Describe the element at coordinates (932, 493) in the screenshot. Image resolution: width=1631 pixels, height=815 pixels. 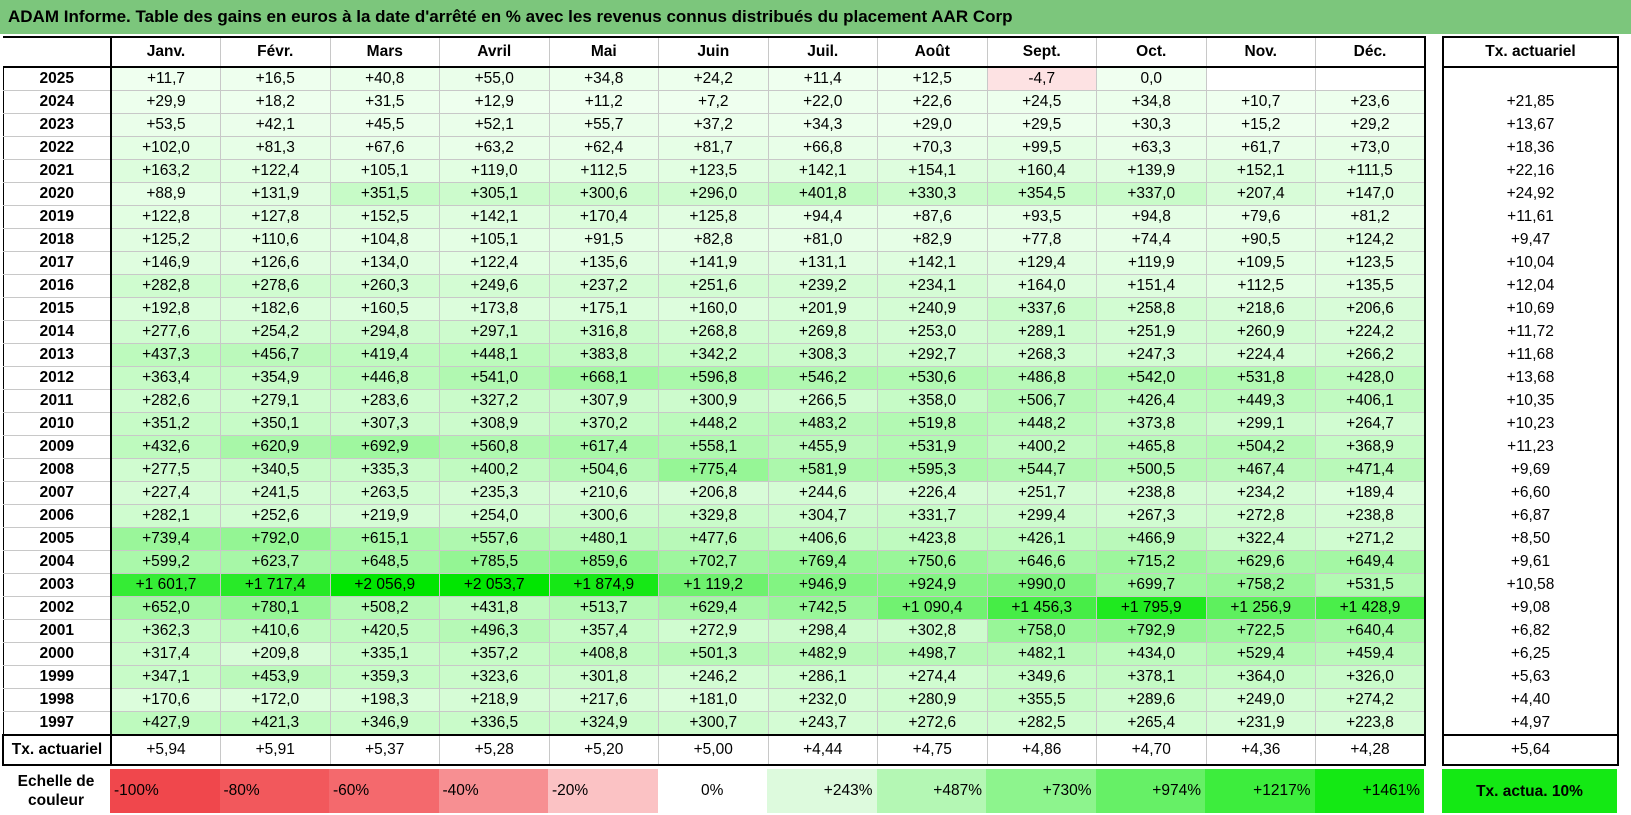
I see `gain-cell: +226,4` at that location.